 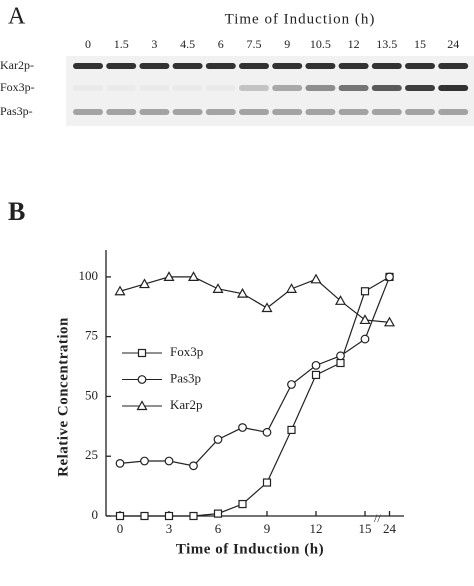 I want to click on blot-title: Time of Induction (h), so click(x=300, y=19).